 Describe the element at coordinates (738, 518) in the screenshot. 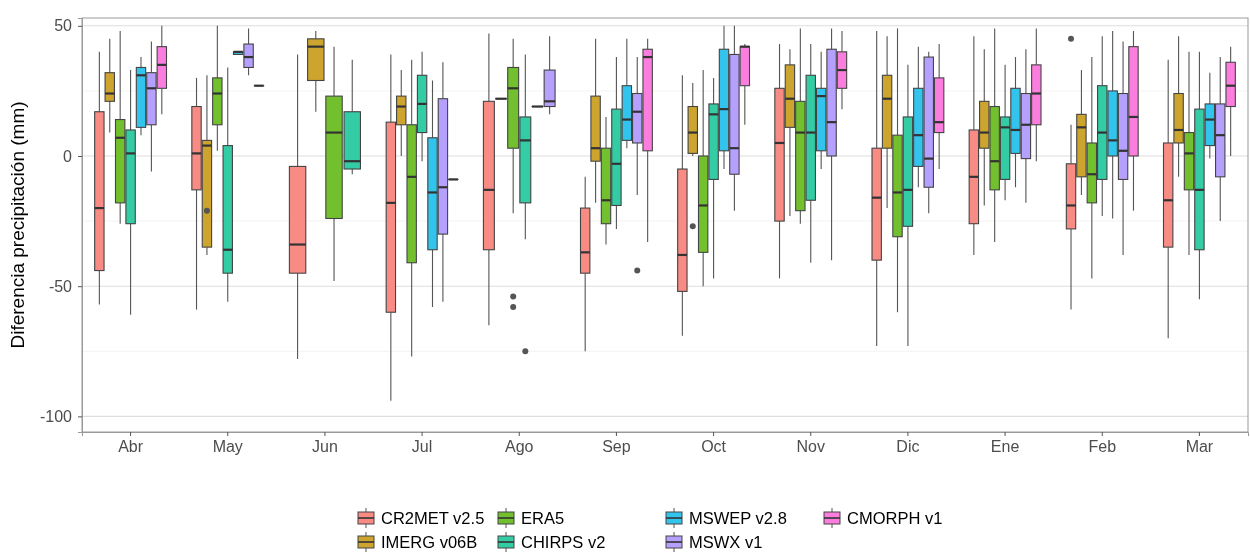

I see `legend-label: MSWEP v2.8` at that location.